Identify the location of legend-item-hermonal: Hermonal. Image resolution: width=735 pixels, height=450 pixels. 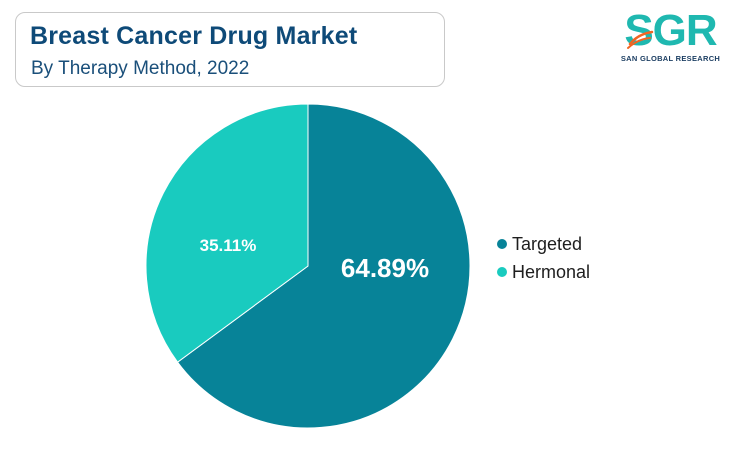
(543, 272).